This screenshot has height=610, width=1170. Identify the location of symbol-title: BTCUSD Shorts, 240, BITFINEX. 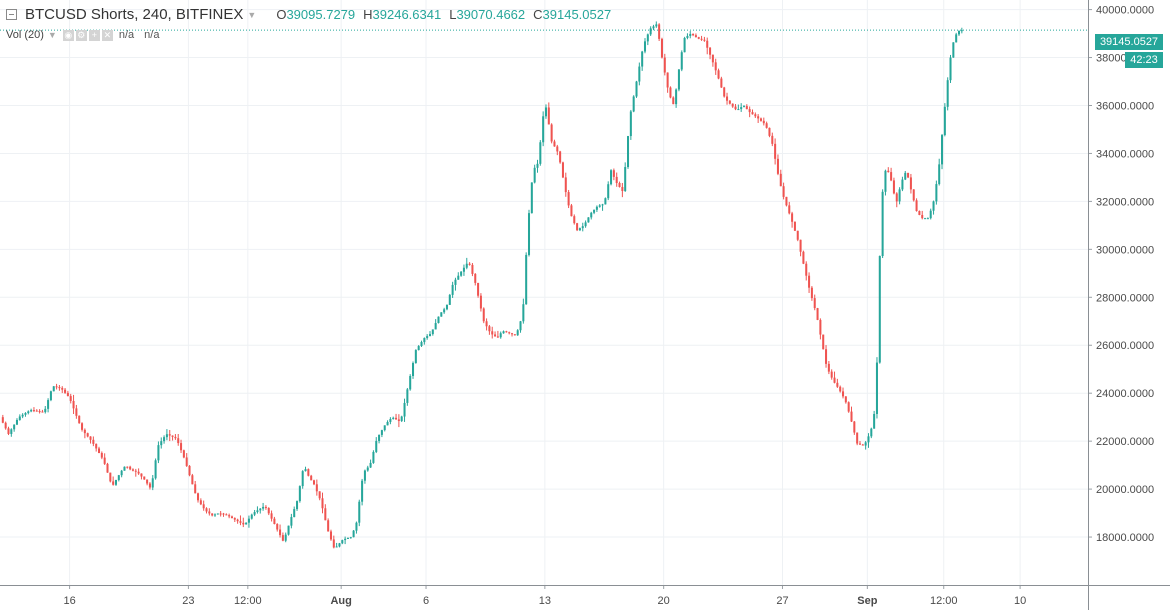
(134, 14).